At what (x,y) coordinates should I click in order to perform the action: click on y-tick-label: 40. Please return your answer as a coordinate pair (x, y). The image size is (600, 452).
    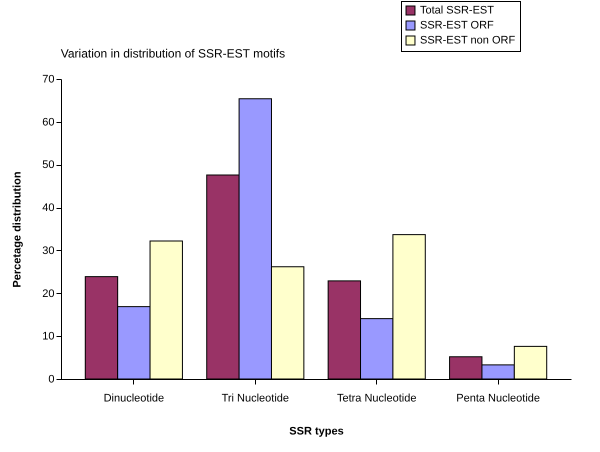
    Looking at the image, I should click on (48, 208).